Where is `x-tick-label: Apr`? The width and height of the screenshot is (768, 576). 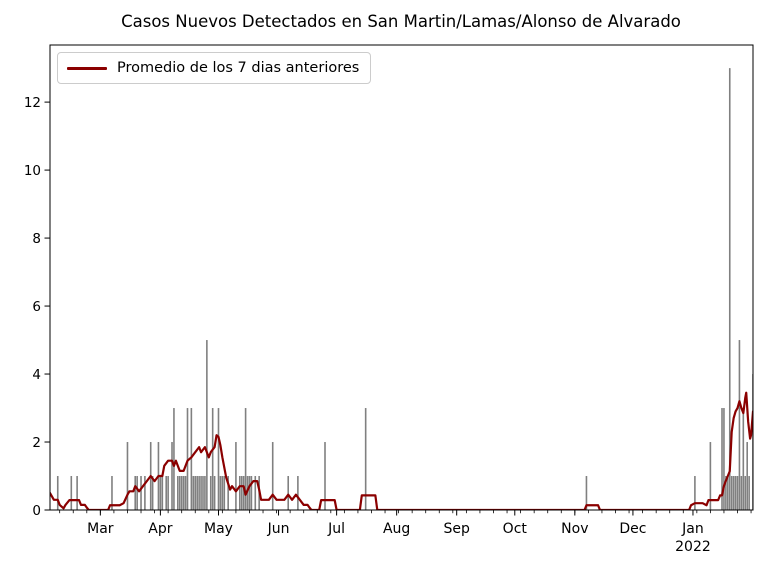 x-tick-label: Apr is located at coordinates (160, 529).